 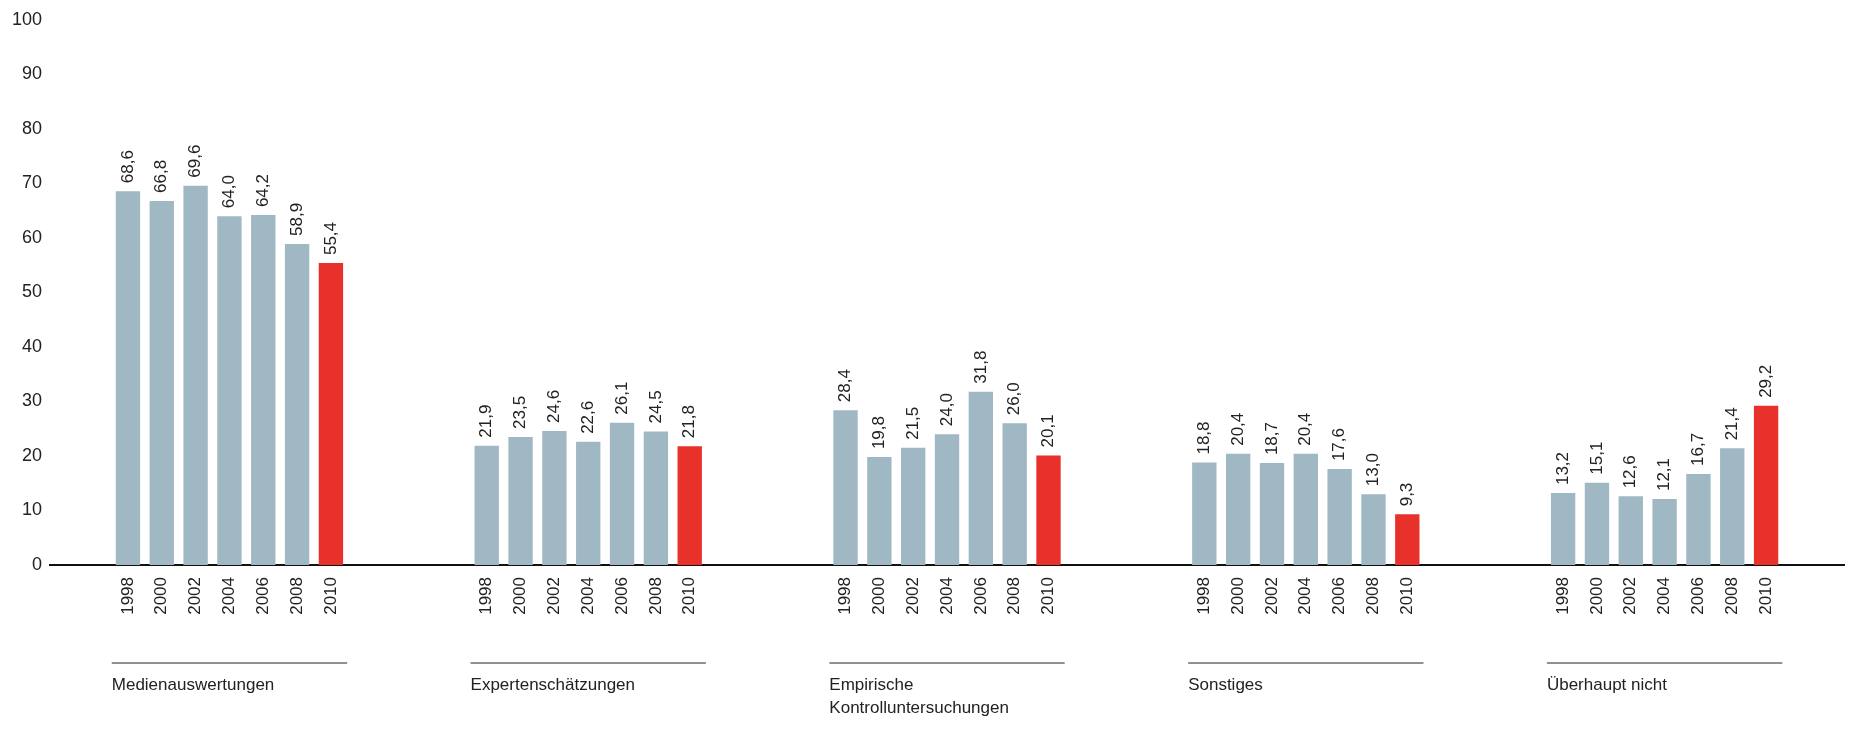 What do you see at coordinates (1596, 458) in the screenshot?
I see `data-label: 15,1` at bounding box center [1596, 458].